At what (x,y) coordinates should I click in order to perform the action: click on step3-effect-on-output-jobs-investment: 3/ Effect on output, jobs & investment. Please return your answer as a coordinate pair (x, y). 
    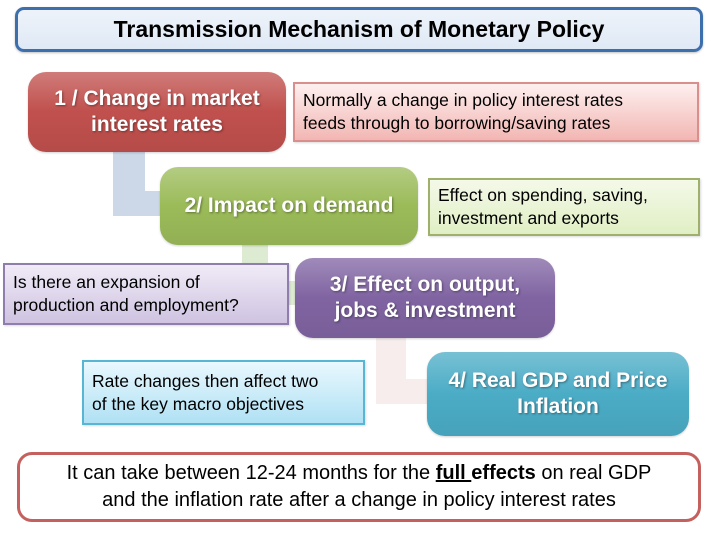
    Looking at the image, I should click on (425, 298).